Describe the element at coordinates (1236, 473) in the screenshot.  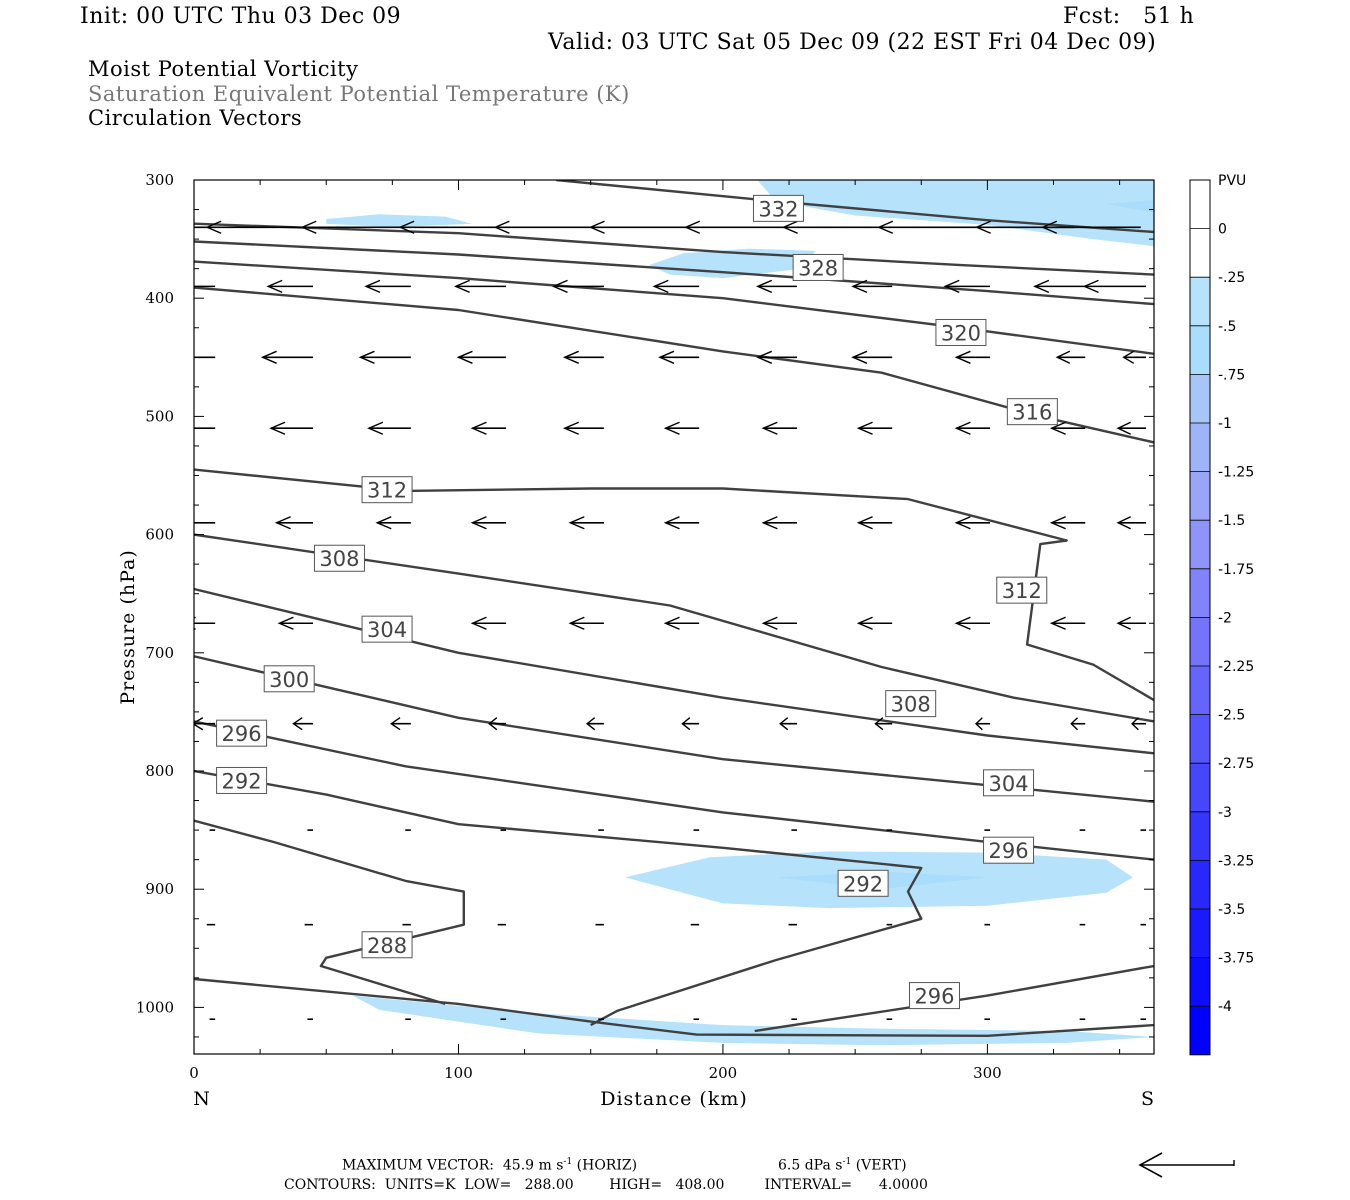
I see `colorbar-label-5: -1.25` at that location.